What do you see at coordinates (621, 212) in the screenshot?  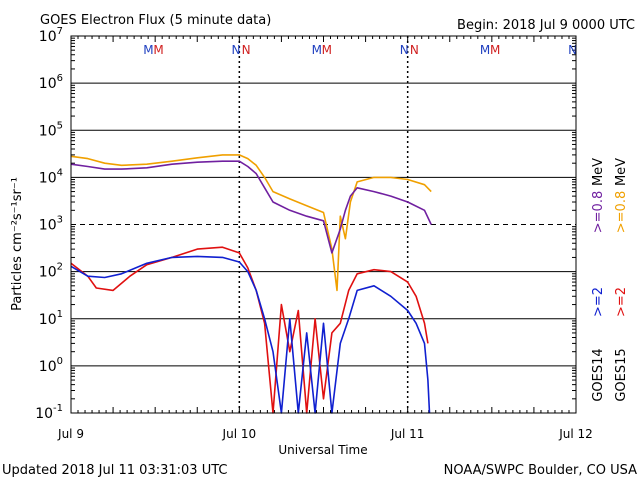 I see `legend-goes15-high: >=0.8` at bounding box center [621, 212].